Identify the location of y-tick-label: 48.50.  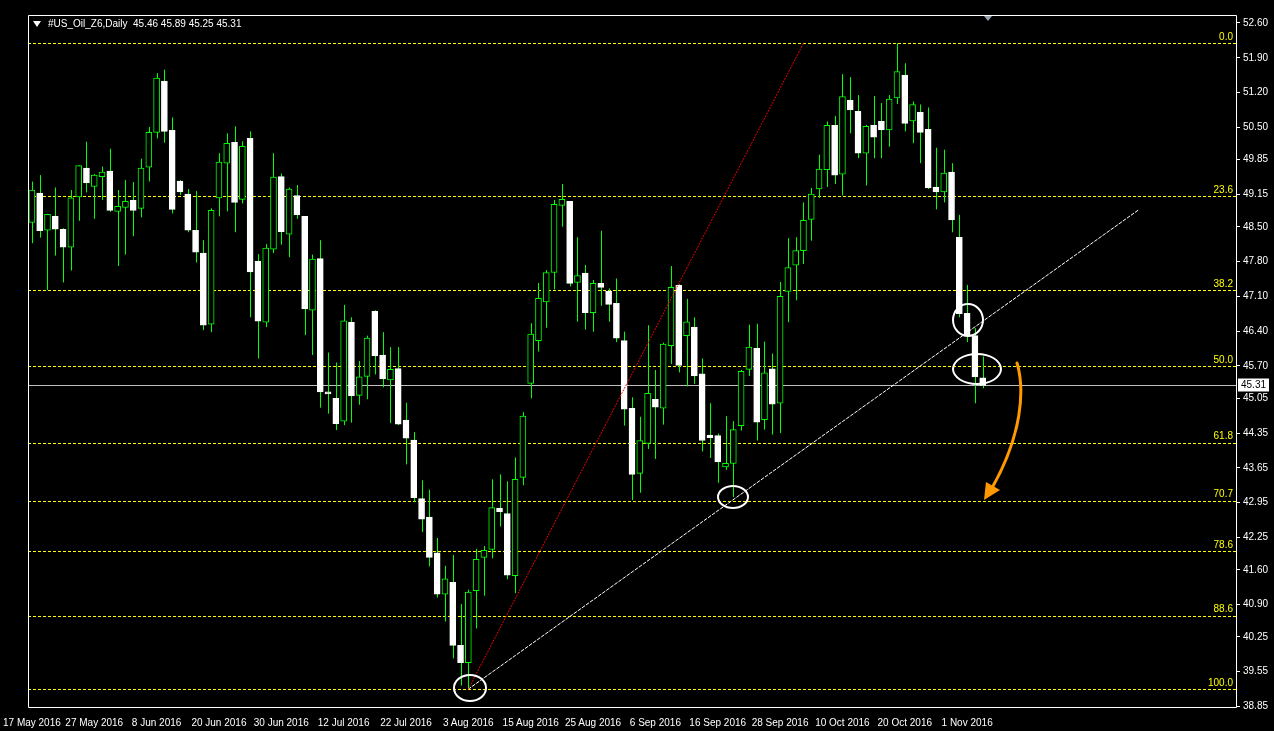
(1256, 226).